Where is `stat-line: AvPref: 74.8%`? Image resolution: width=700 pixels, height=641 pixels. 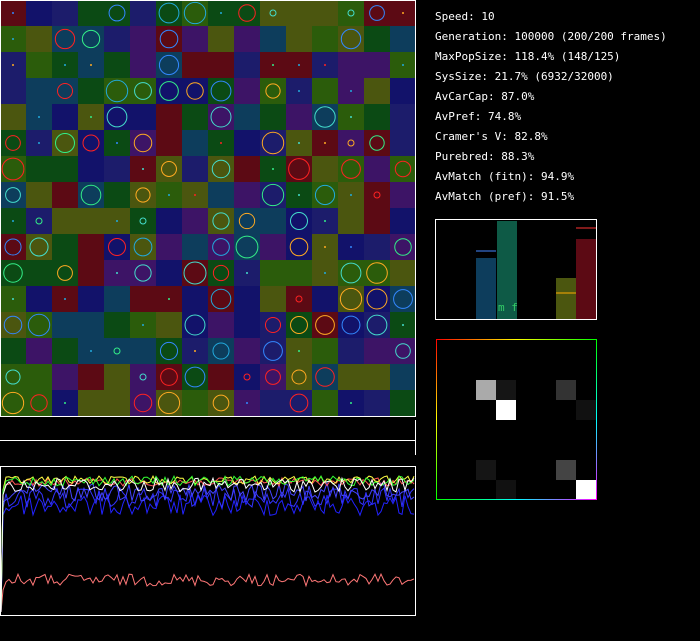 stat-line: AvPref: 74.8% is located at coordinates (478, 116).